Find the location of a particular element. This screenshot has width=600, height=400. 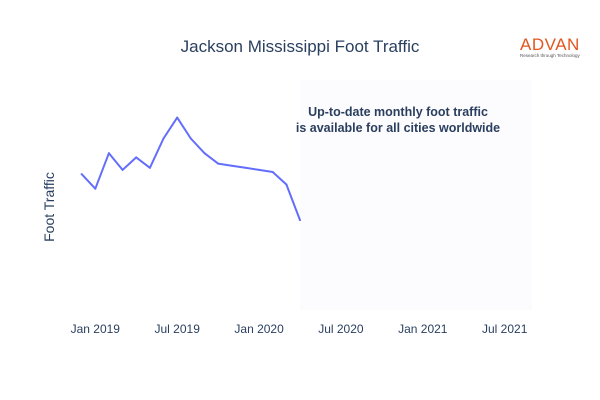

x-tick-label: Jan 2021 is located at coordinates (423, 329).